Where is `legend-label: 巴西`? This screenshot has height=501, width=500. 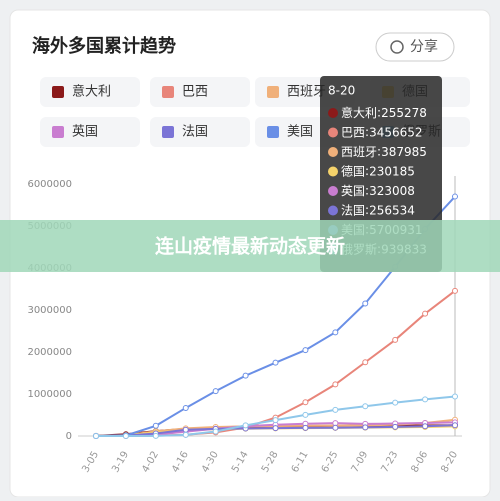 legend-label: 巴西 is located at coordinates (195, 92).